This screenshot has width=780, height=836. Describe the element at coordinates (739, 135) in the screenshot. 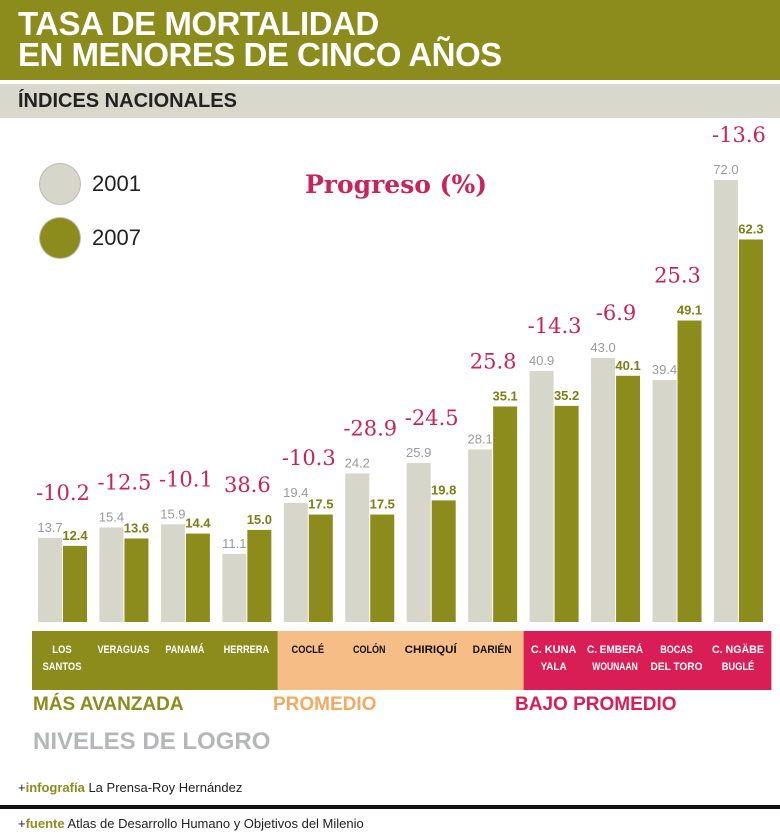

I see `progress-label: -13.6` at that location.